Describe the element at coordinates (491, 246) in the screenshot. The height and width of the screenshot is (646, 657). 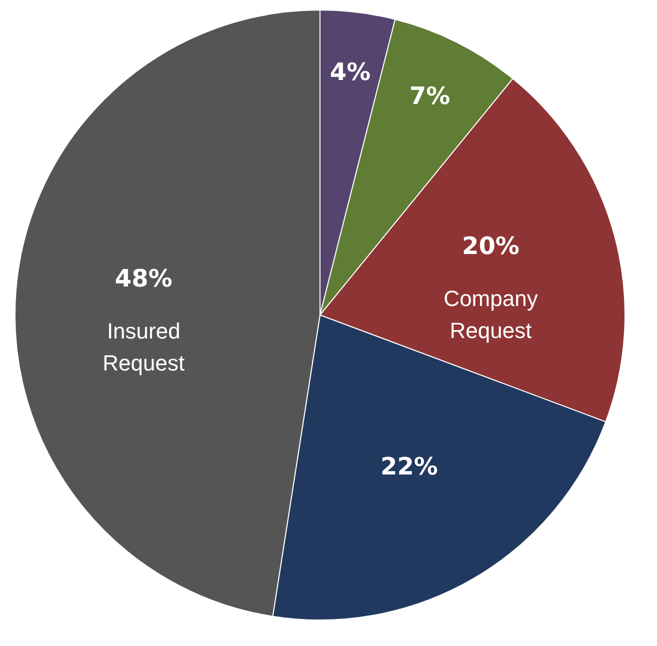
I see `data-label: 20%` at that location.